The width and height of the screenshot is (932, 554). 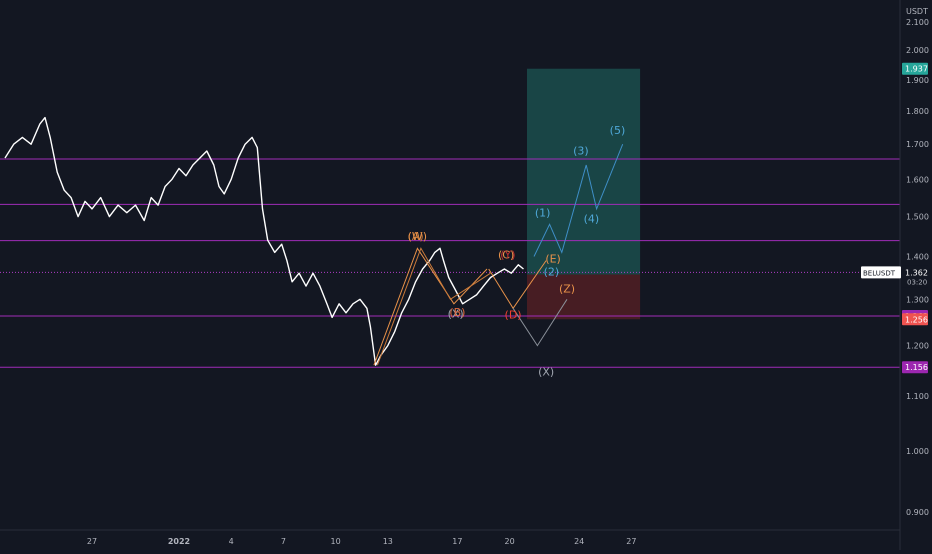 I want to click on price-tag-label: 1.937, so click(x=916, y=69).